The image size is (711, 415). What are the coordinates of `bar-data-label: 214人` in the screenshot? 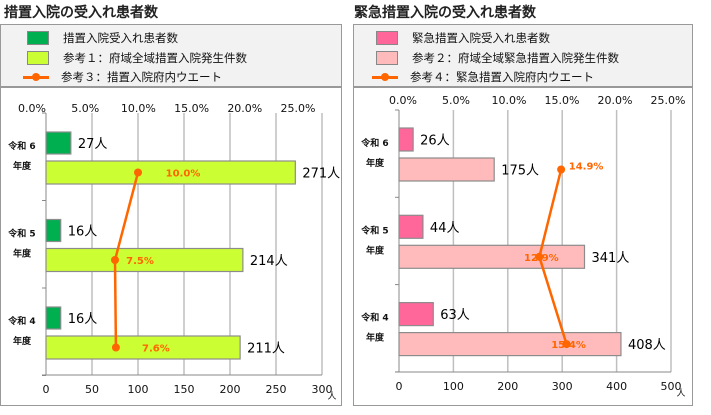 It's located at (269, 261).